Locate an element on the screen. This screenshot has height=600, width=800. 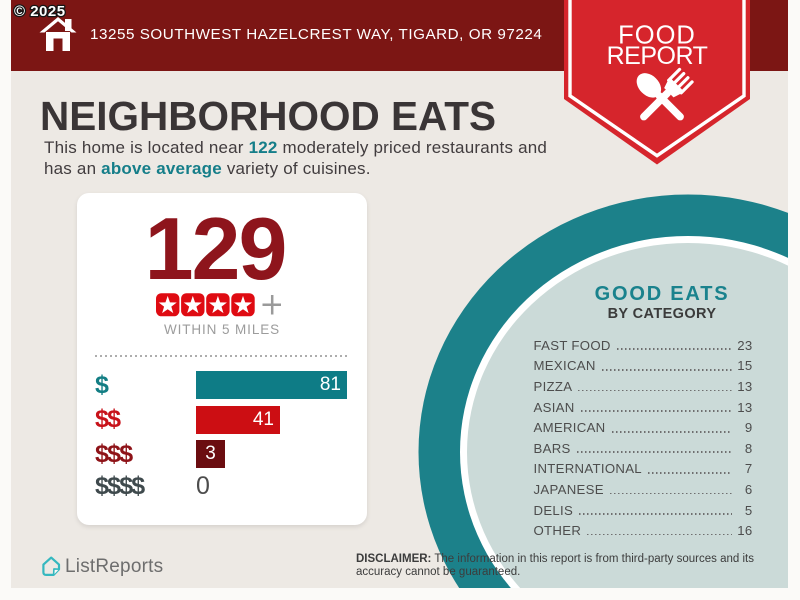
svg-text: REPORT is located at coordinates (657, 56).